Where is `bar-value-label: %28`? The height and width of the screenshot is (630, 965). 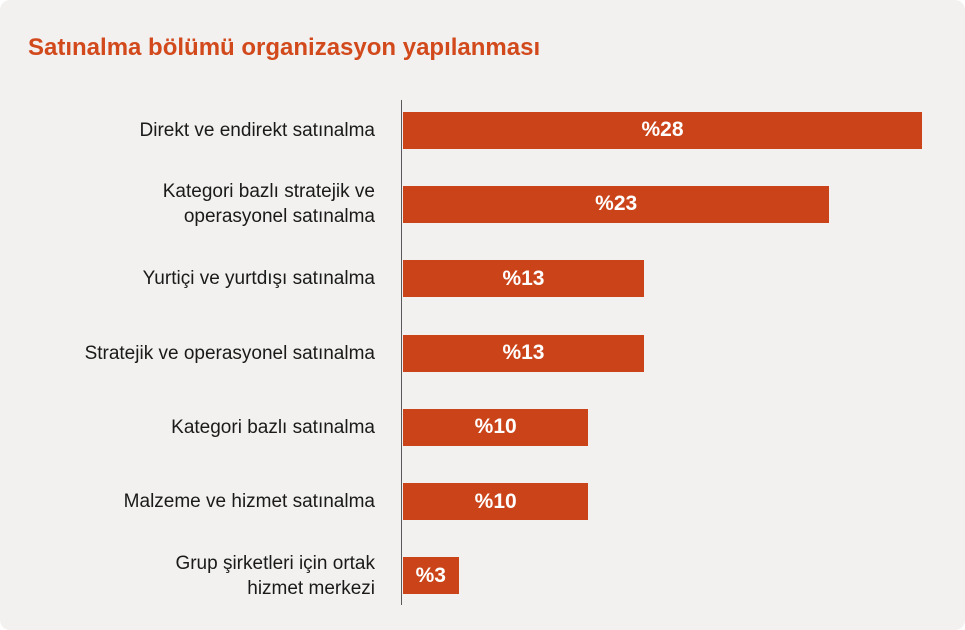 bar-value-label: %28 is located at coordinates (662, 130).